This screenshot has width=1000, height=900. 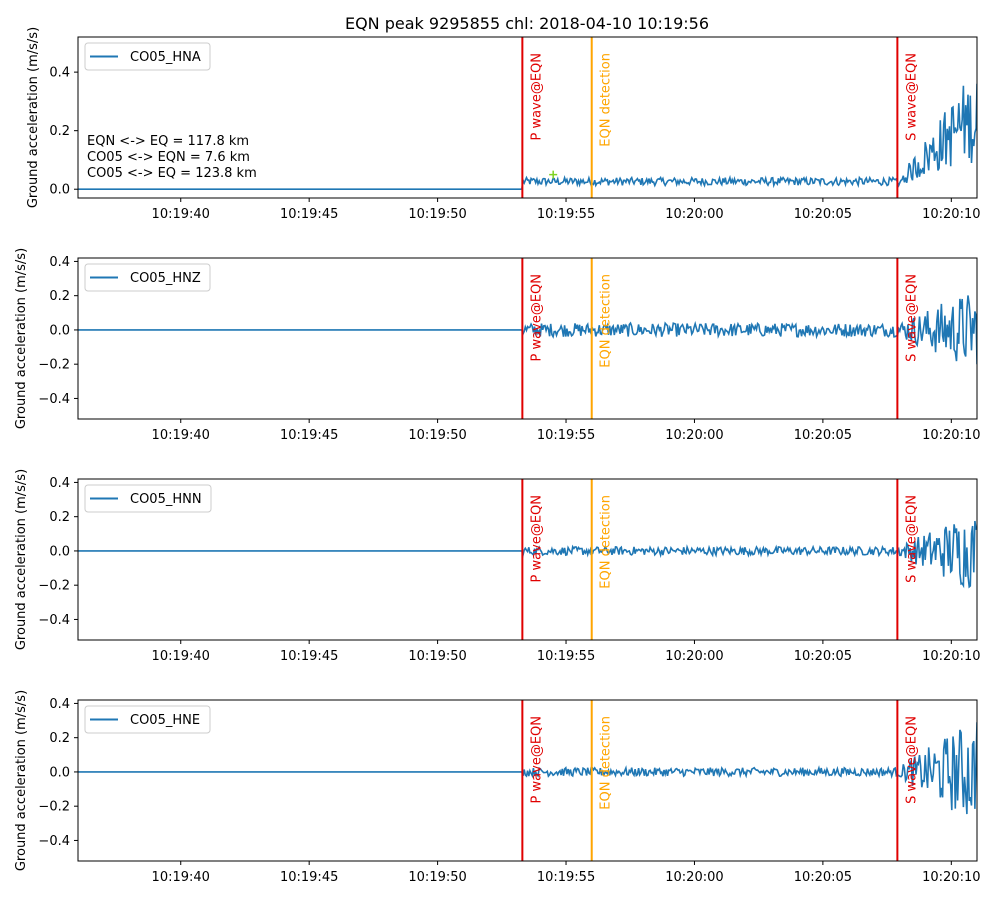 What do you see at coordinates (527, 136) in the screenshot?
I see `series-line-CO05_HNA` at bounding box center [527, 136].